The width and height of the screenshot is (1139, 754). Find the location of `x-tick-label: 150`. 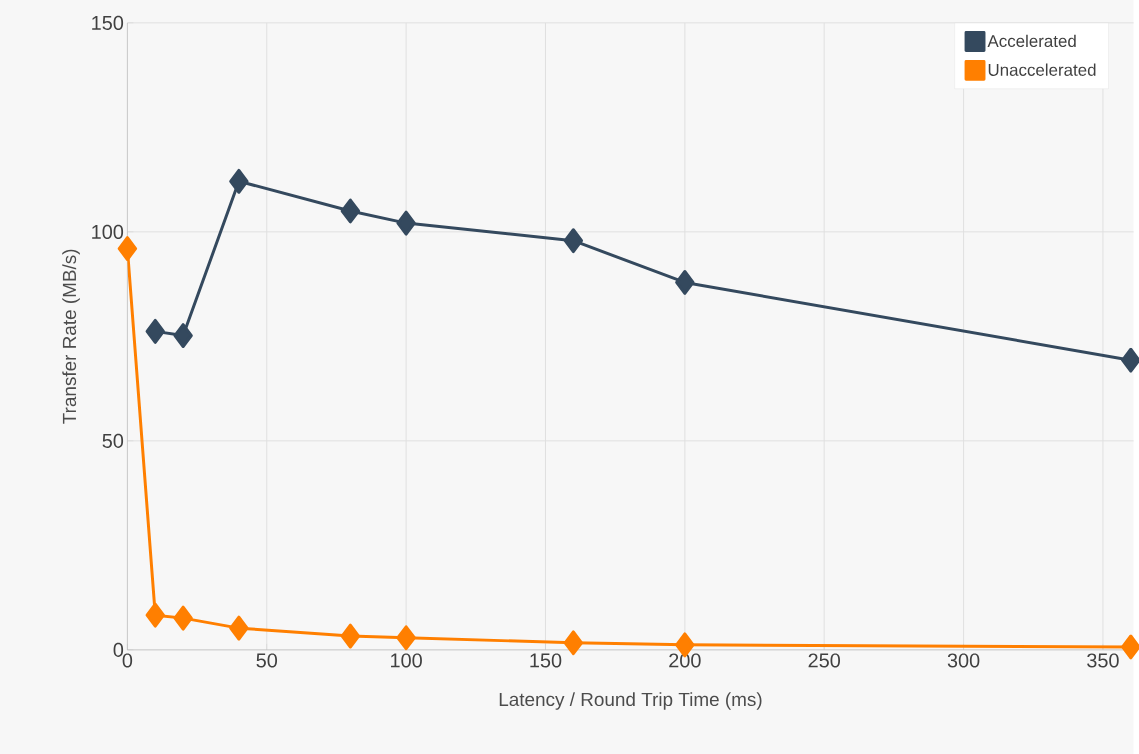

x-tick-label: 150 is located at coordinates (546, 660).